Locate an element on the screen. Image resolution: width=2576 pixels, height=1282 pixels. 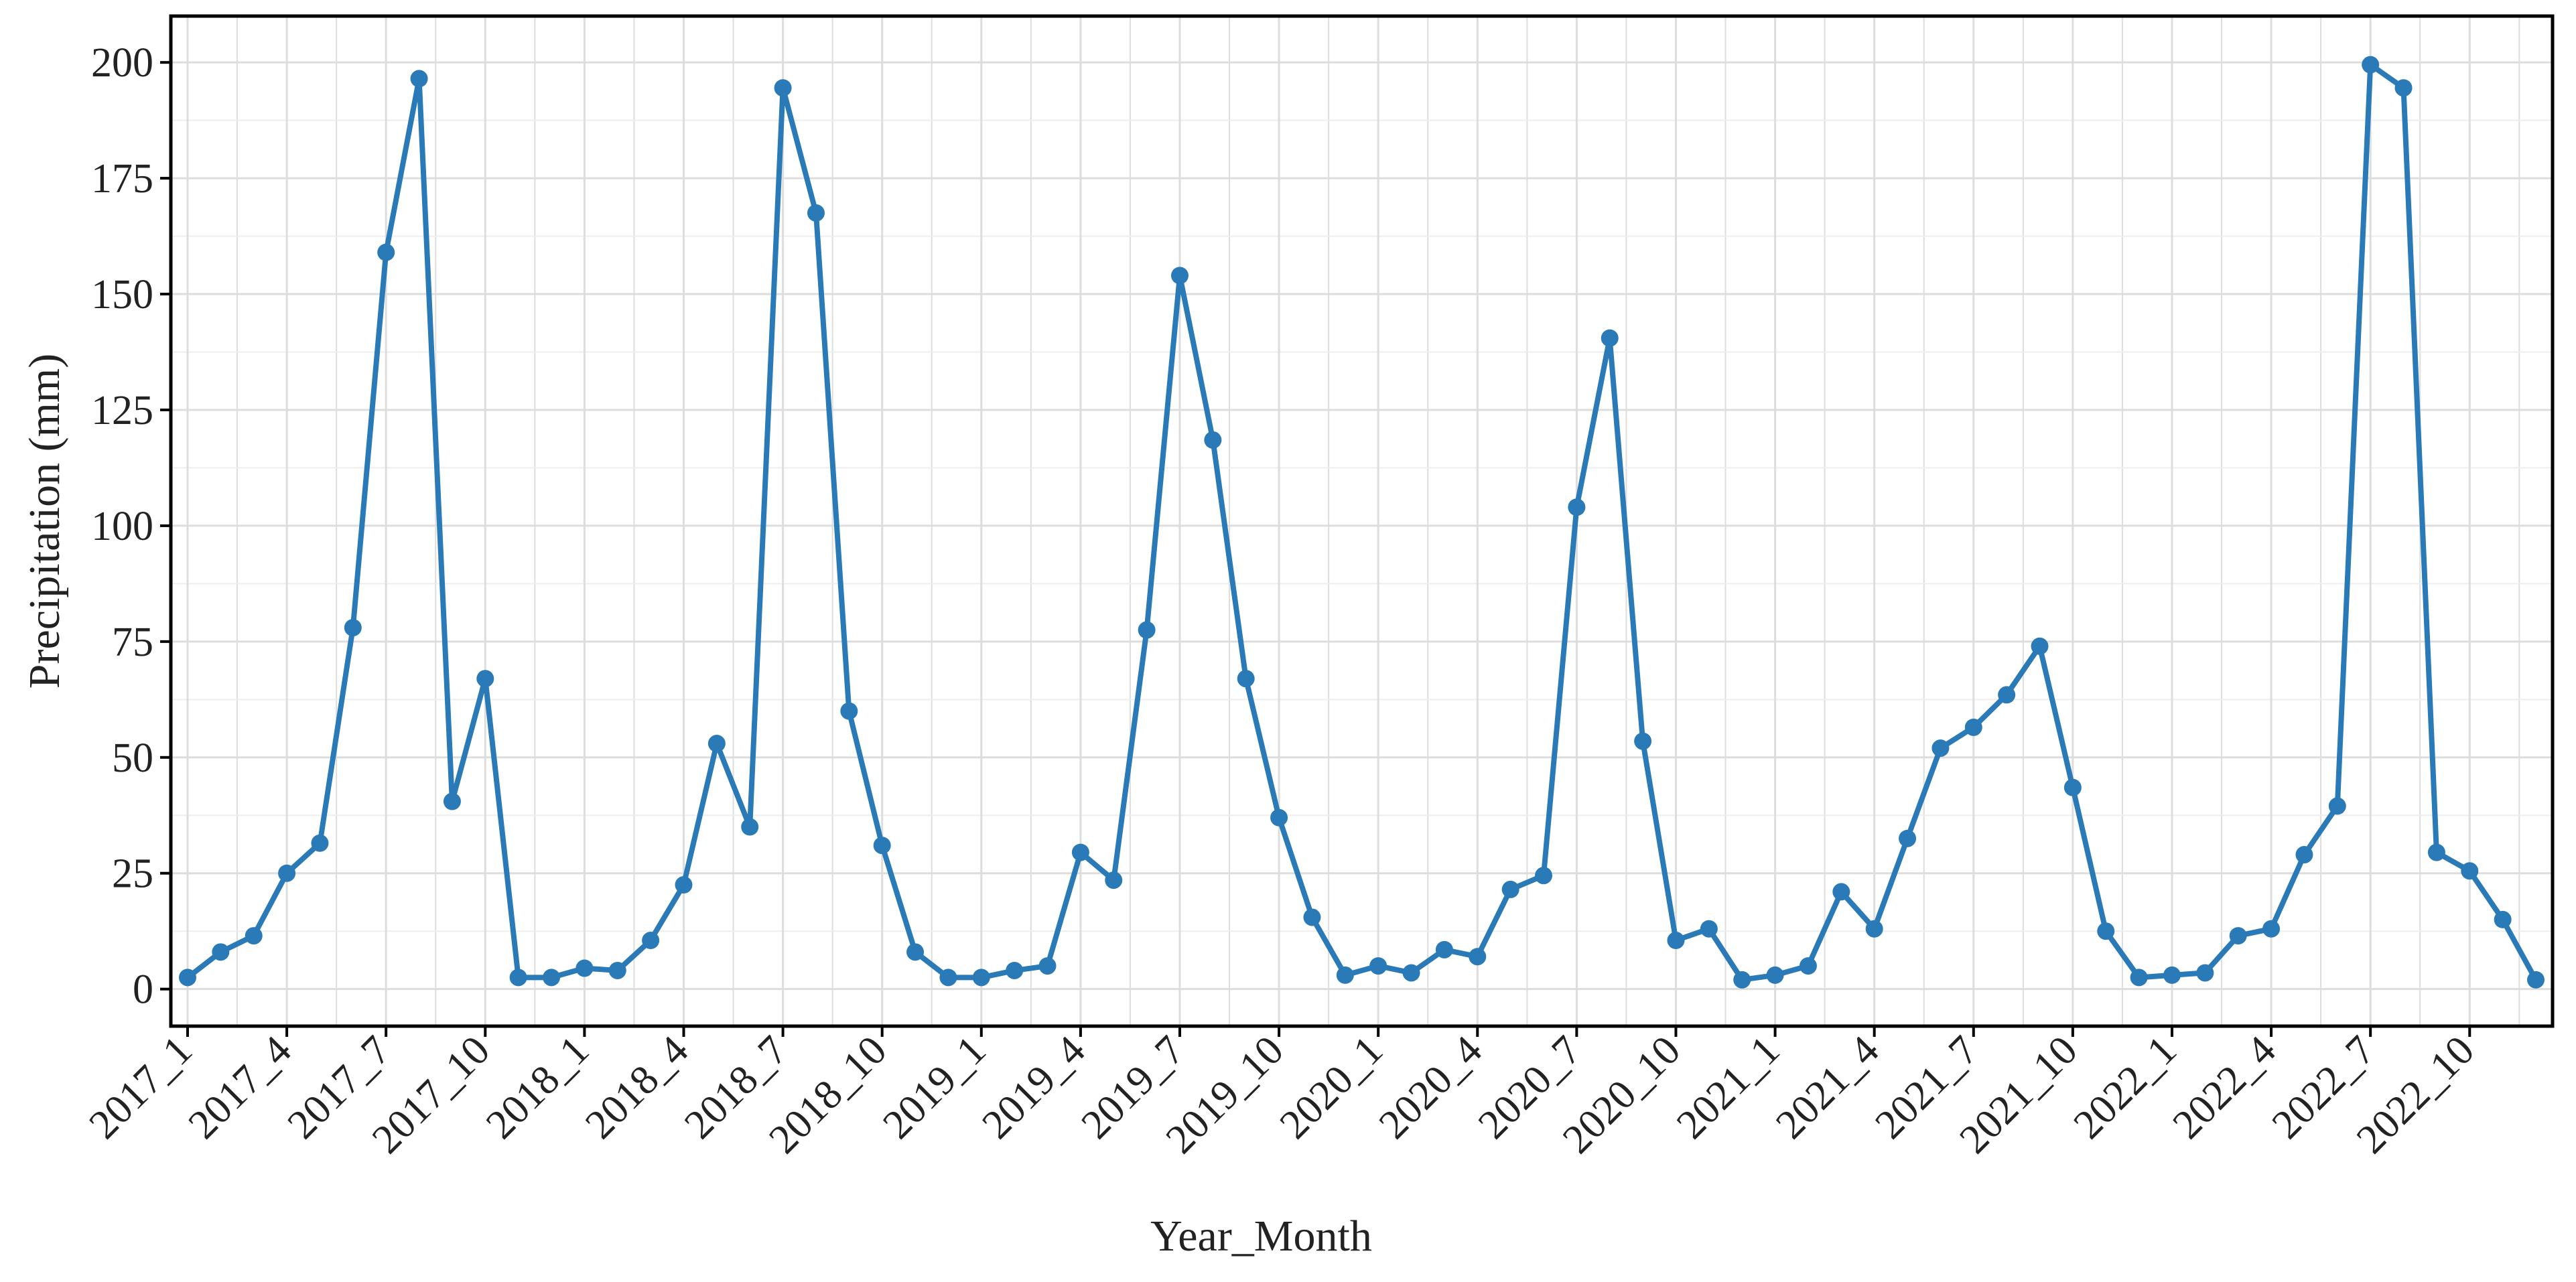
x-tick-label: 2019_4 is located at coordinates (1033, 1087).